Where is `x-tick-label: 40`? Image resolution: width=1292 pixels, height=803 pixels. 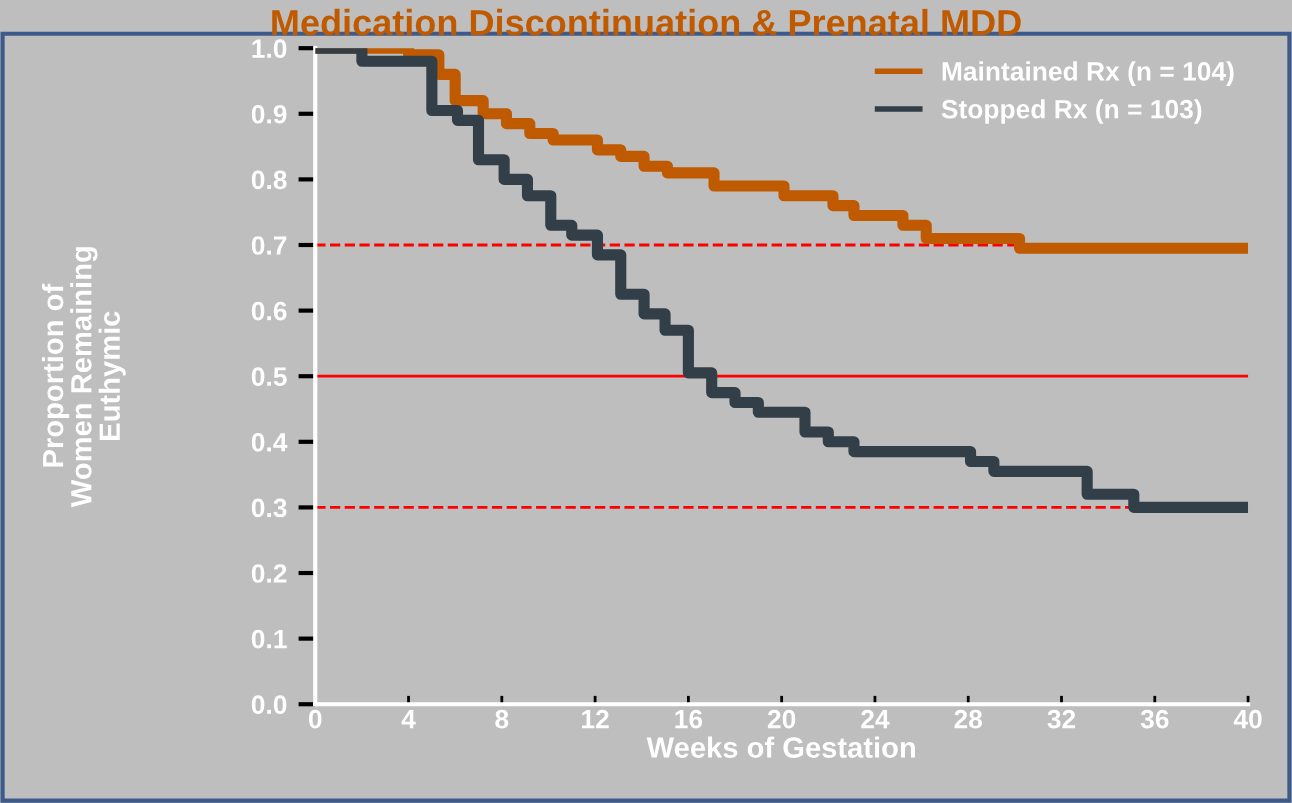 x-tick-label: 40 is located at coordinates (1247, 719).